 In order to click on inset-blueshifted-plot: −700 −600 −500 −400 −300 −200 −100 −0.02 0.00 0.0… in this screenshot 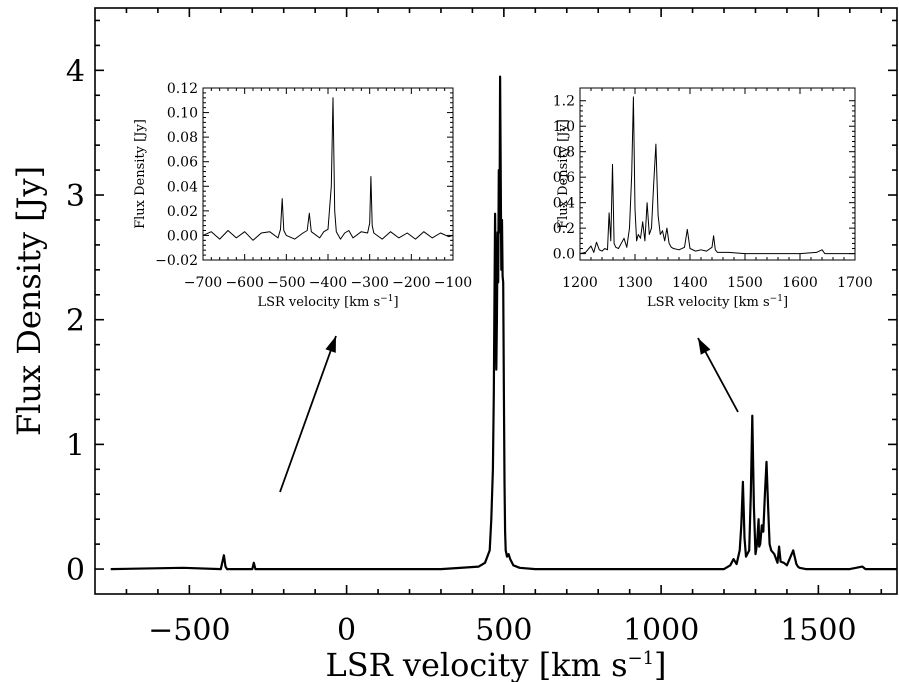, I will do `click(302, 195)`.